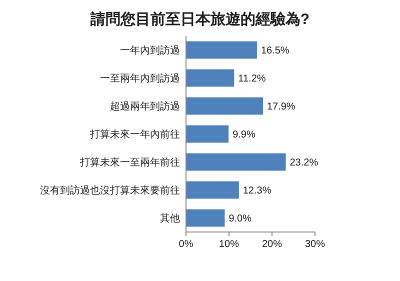  What do you see at coordinates (186, 244) in the screenshot?
I see `x-tick-label: 0%` at bounding box center [186, 244].